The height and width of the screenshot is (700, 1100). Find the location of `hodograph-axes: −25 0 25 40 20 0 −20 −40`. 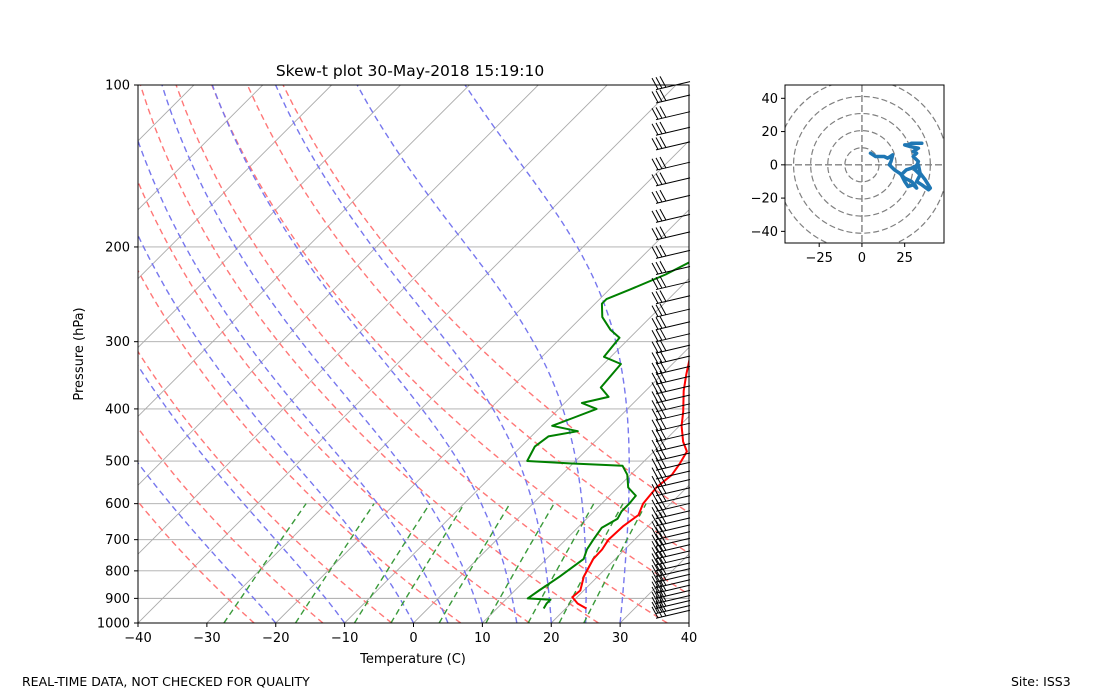

hodograph-axes: −25 0 25 40 20 0 −20 −40 is located at coordinates (832, 179).